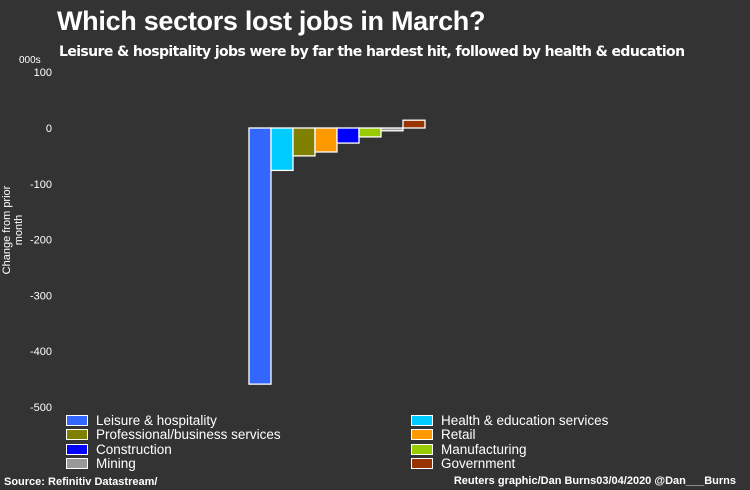 This screenshot has height=490, width=750. Describe the element at coordinates (116, 464) in the screenshot. I see `legend-label: Mining` at that location.